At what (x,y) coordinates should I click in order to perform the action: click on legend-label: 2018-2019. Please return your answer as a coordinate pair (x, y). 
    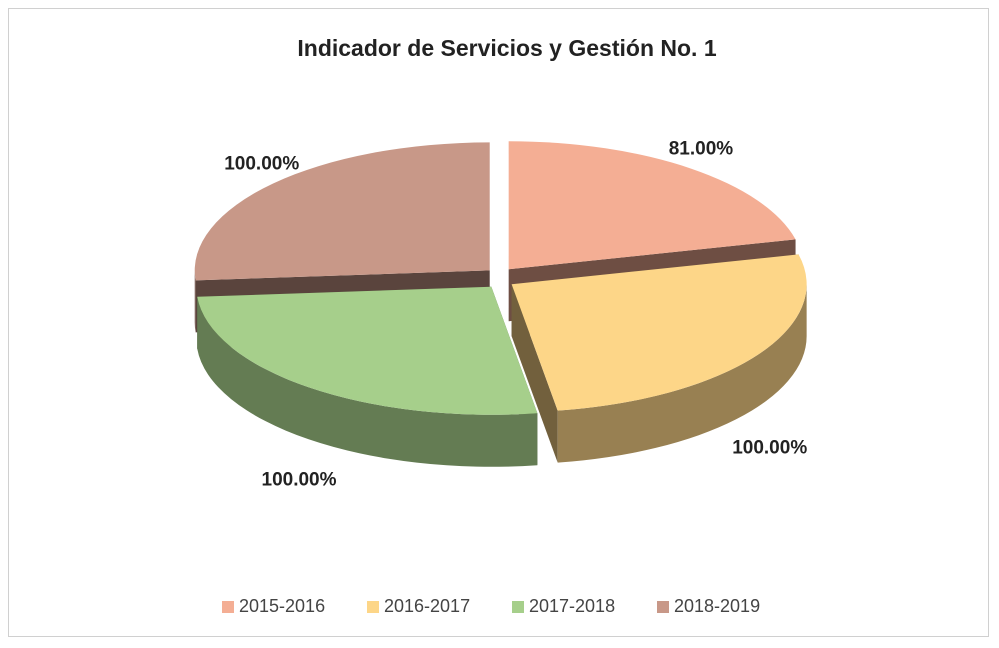
    Looking at the image, I should click on (717, 606).